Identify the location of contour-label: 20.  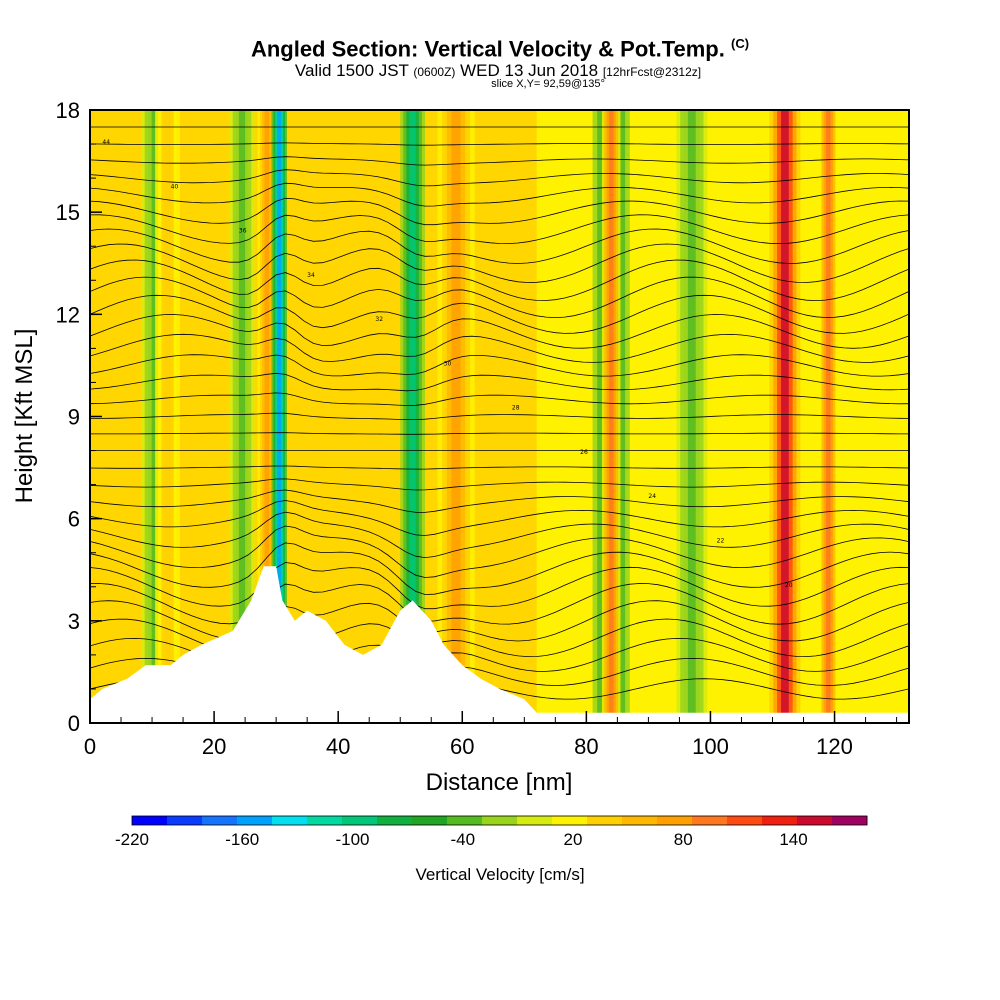
(789, 585).